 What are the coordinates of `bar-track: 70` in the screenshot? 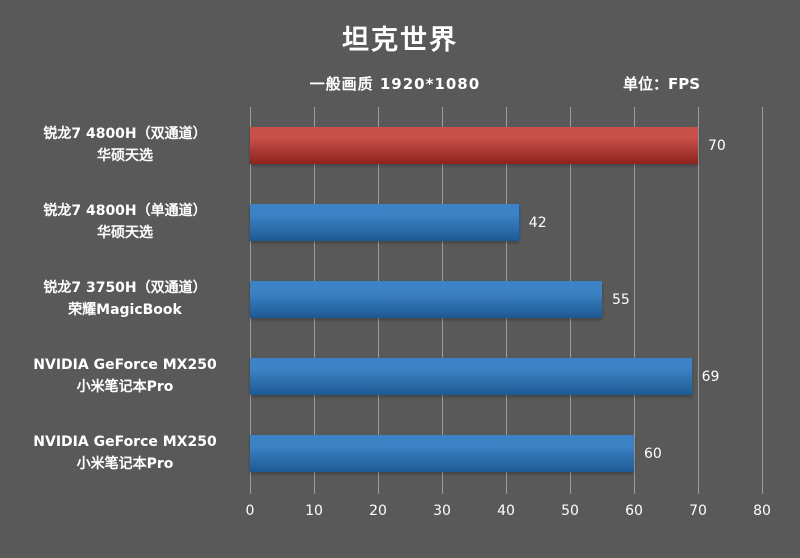 It's located at (506, 145).